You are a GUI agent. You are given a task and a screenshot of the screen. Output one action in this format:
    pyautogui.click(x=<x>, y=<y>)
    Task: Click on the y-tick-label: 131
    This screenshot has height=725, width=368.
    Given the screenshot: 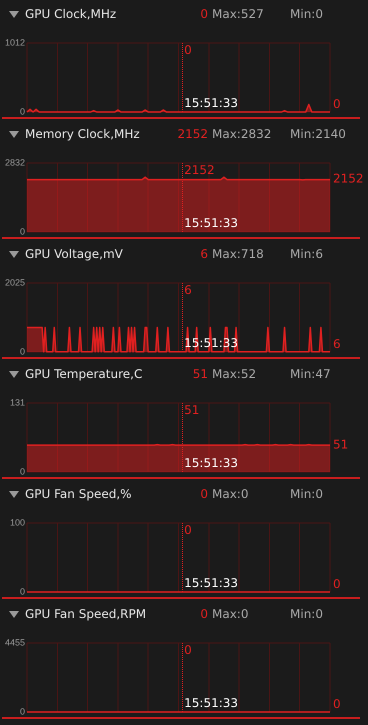 What is the action you would take?
    pyautogui.click(x=17, y=402)
    